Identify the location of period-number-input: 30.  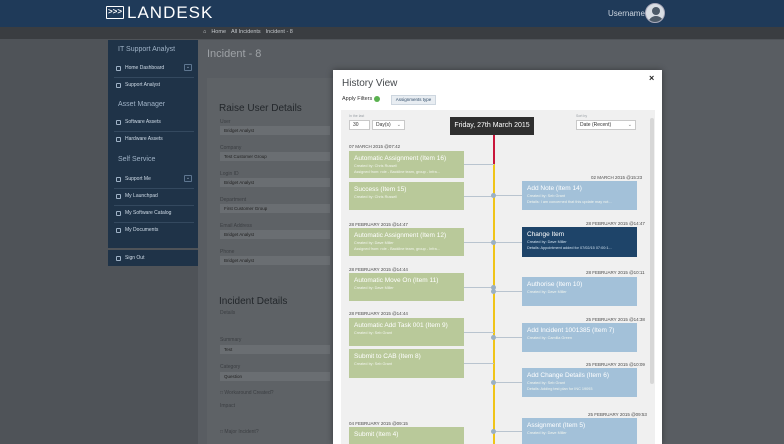
(359, 125).